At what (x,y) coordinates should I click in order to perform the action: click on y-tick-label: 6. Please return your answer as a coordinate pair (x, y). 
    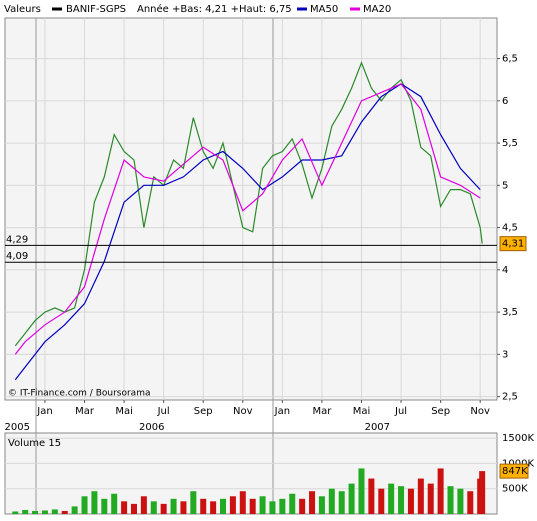
    Looking at the image, I should click on (505, 101).